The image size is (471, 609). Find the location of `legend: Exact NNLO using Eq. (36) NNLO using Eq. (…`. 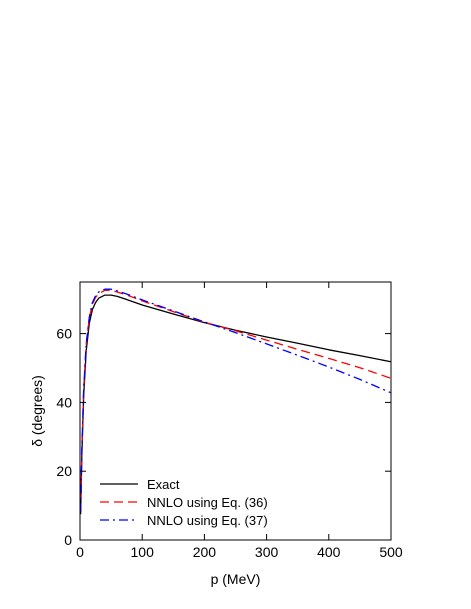

legend: Exact NNLO using Eq. (36) NNLO using Eq. (… is located at coordinates (184, 502).